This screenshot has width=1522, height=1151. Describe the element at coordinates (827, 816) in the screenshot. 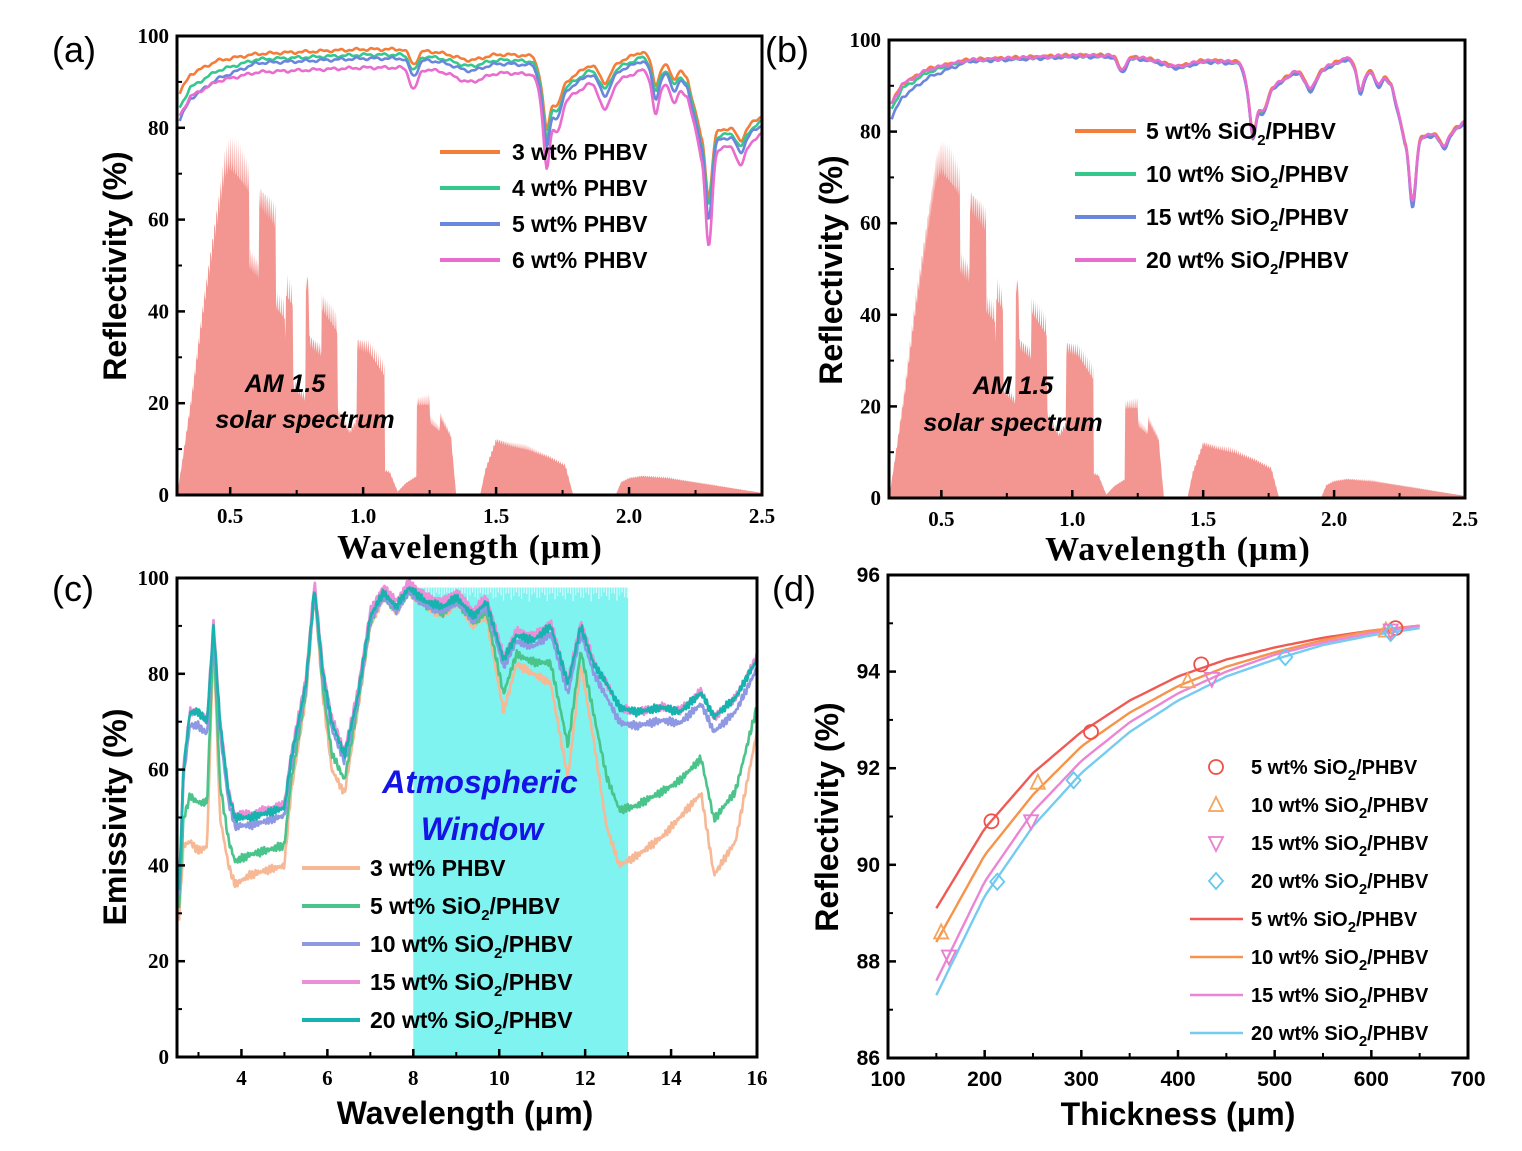

I see `y-axis-label-d: Reflectivity (%)` at that location.